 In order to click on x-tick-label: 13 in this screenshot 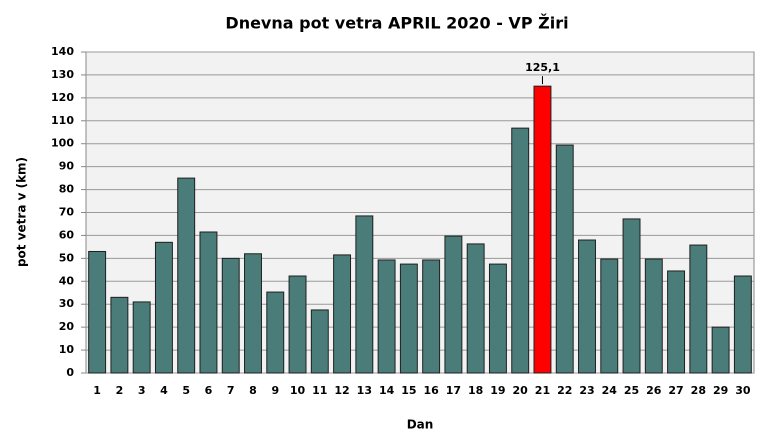, I will do `click(364, 390)`.